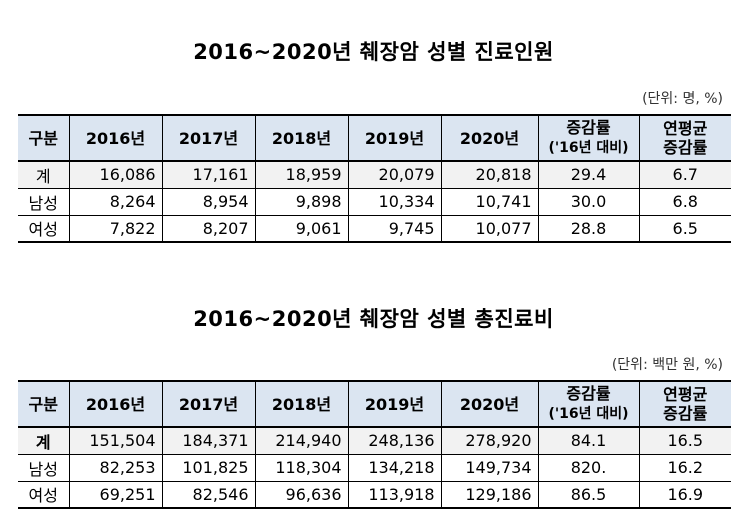 The width and height of the screenshot is (747, 522). What do you see at coordinates (588, 175) in the screenshot?
I see `cell: 29.4` at bounding box center [588, 175].